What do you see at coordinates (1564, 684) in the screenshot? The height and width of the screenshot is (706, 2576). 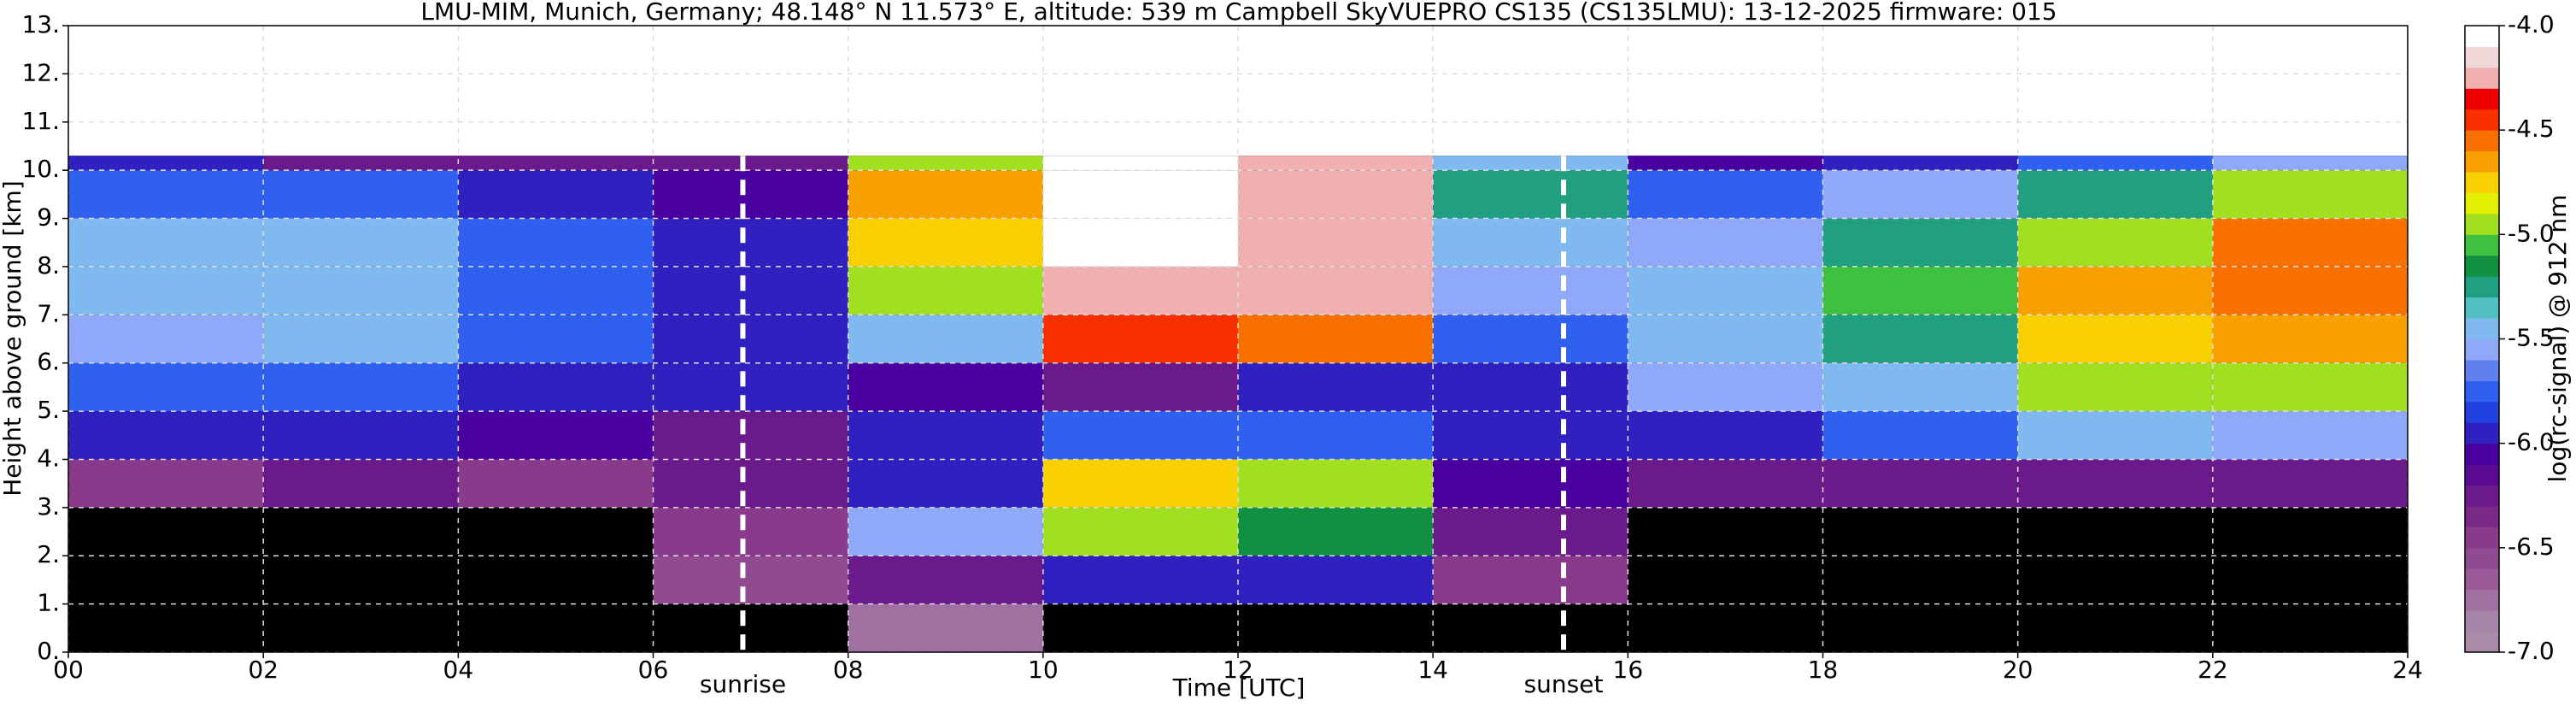 I see `sun-label: sunset` at bounding box center [1564, 684].